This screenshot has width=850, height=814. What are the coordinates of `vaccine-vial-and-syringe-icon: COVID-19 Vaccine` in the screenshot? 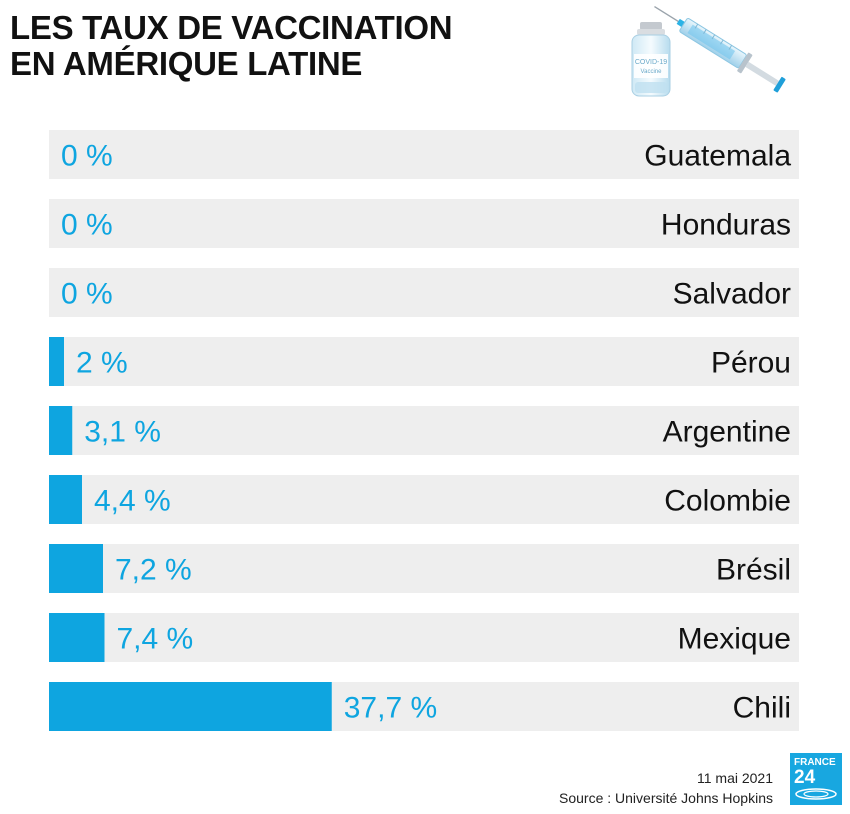 It's located at (708, 51).